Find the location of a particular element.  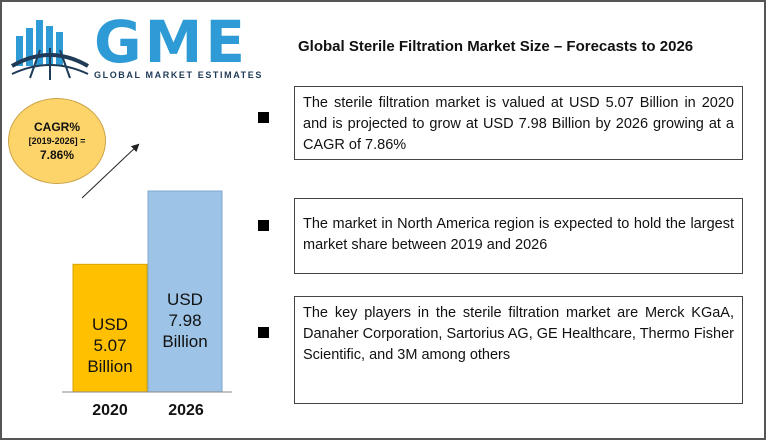

bar-2020 is located at coordinates (110, 328).